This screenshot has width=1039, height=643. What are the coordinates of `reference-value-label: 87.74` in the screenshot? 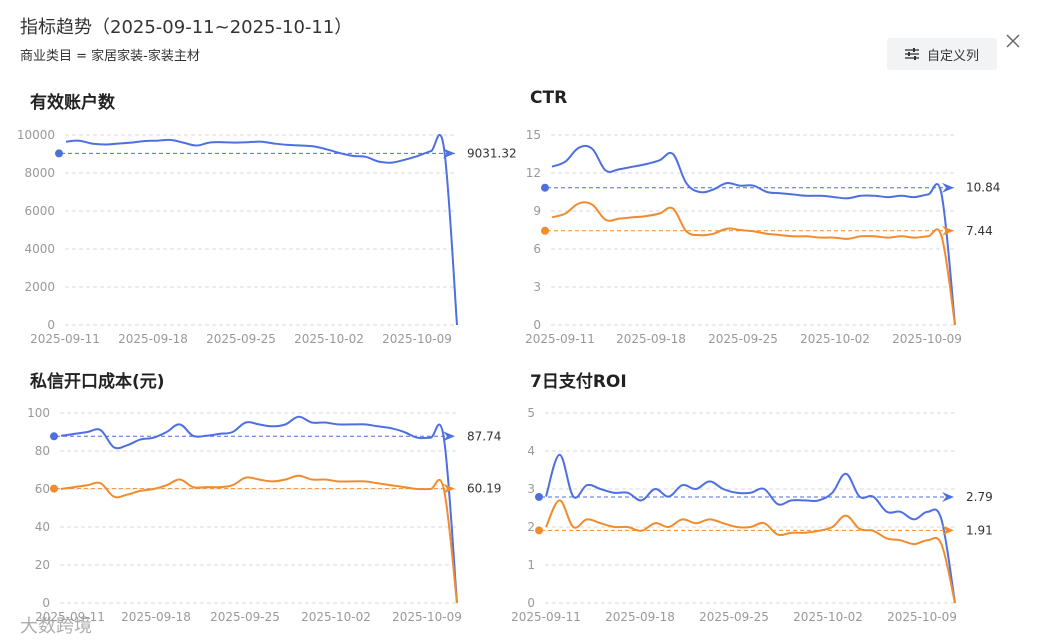 It's located at (484, 436).